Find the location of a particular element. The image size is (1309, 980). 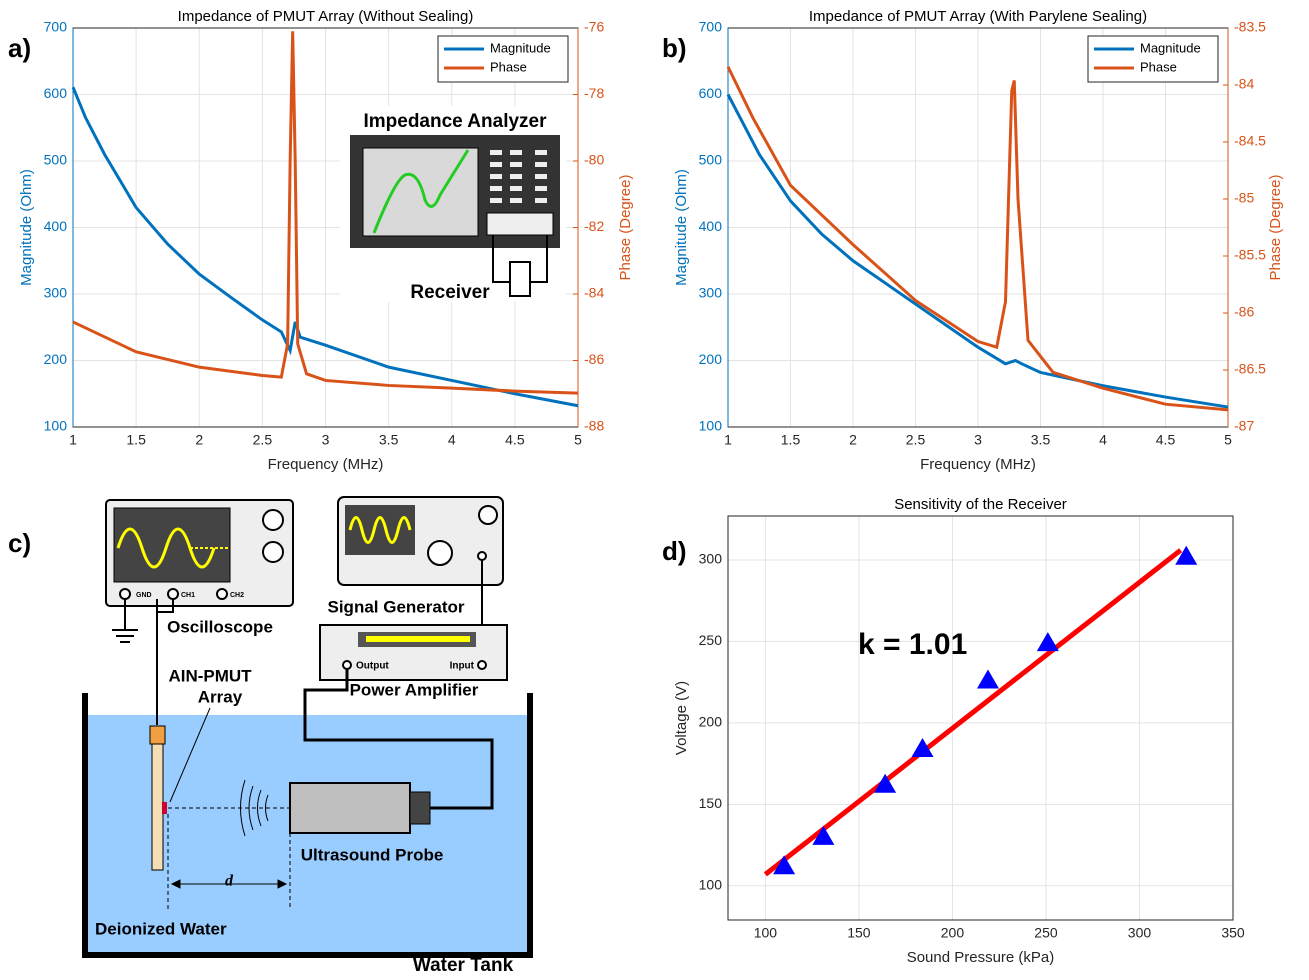

y-tick-label: 250 is located at coordinates (711, 640).